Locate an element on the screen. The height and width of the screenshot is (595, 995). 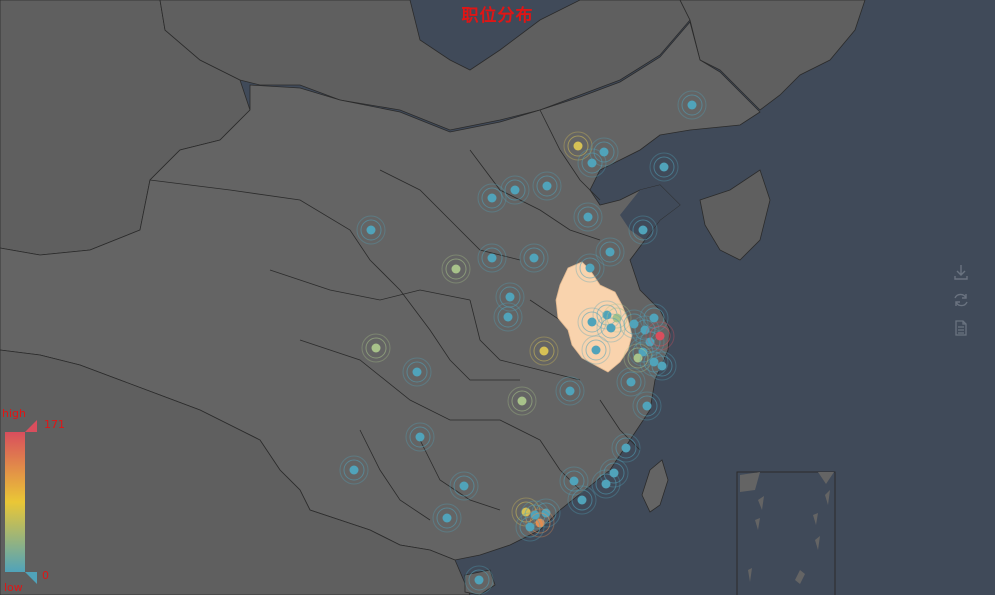
download-icon is located at coordinates (961, 272).